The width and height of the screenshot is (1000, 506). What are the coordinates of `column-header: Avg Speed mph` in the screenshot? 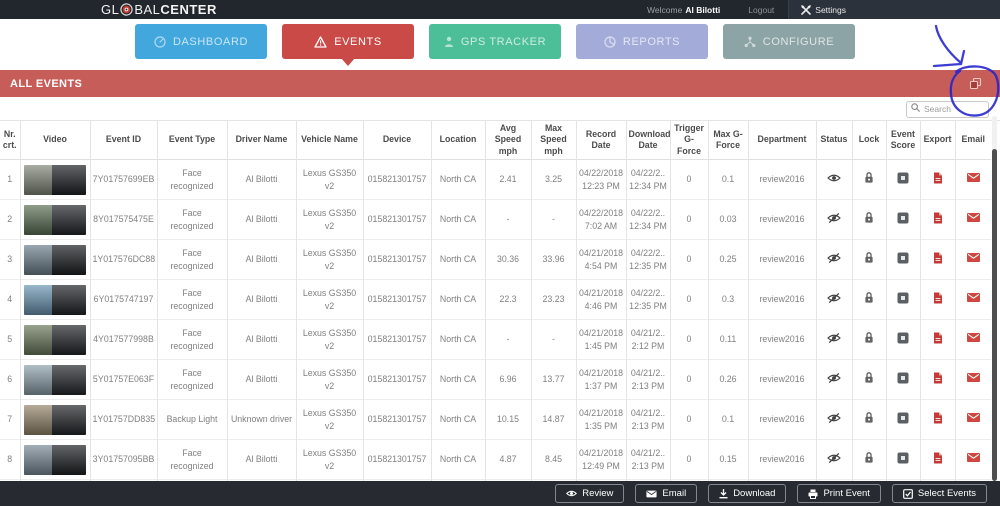 It's located at (507, 140).